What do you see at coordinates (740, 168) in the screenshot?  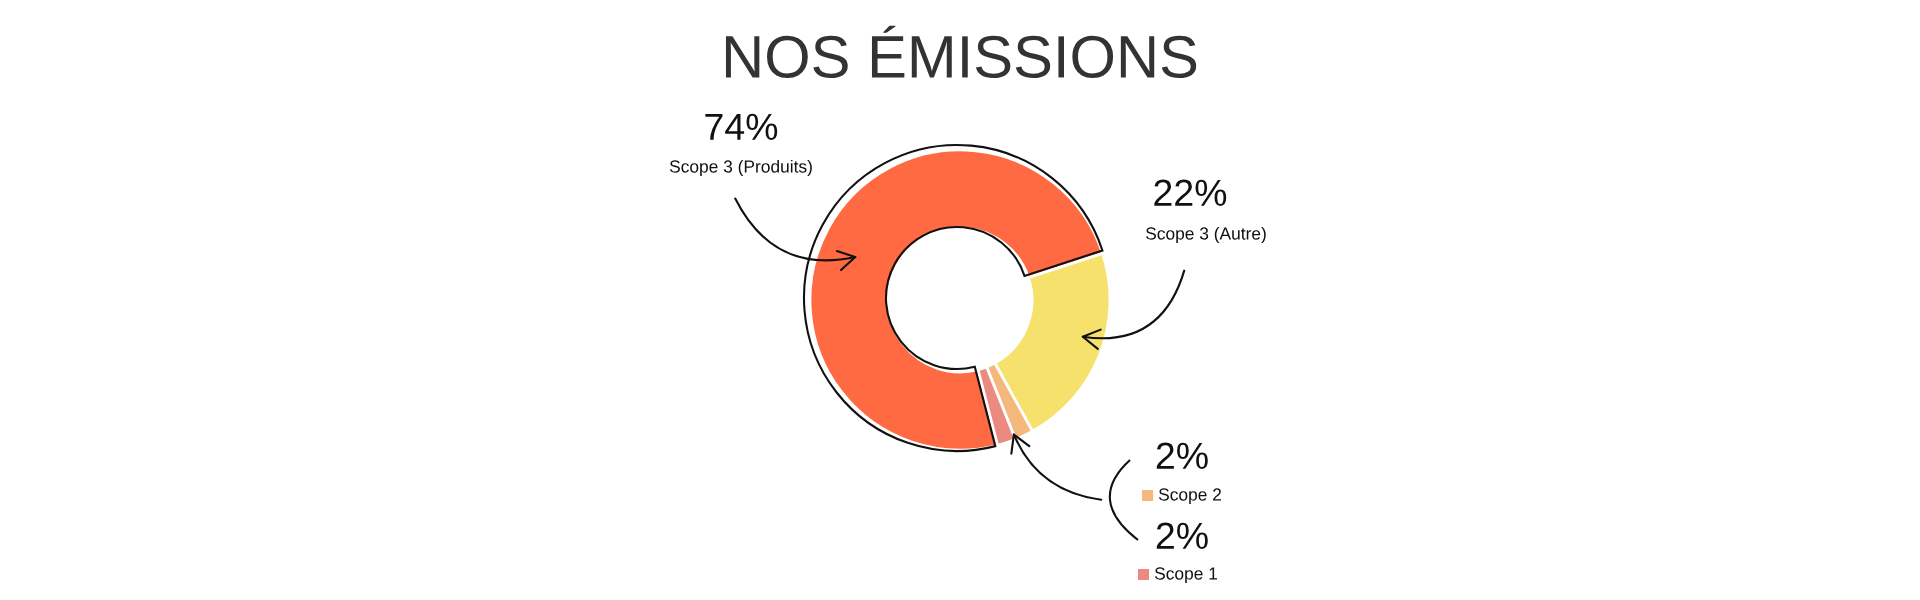 I see `slice-label: Scope 3 (Produits)` at bounding box center [740, 168].